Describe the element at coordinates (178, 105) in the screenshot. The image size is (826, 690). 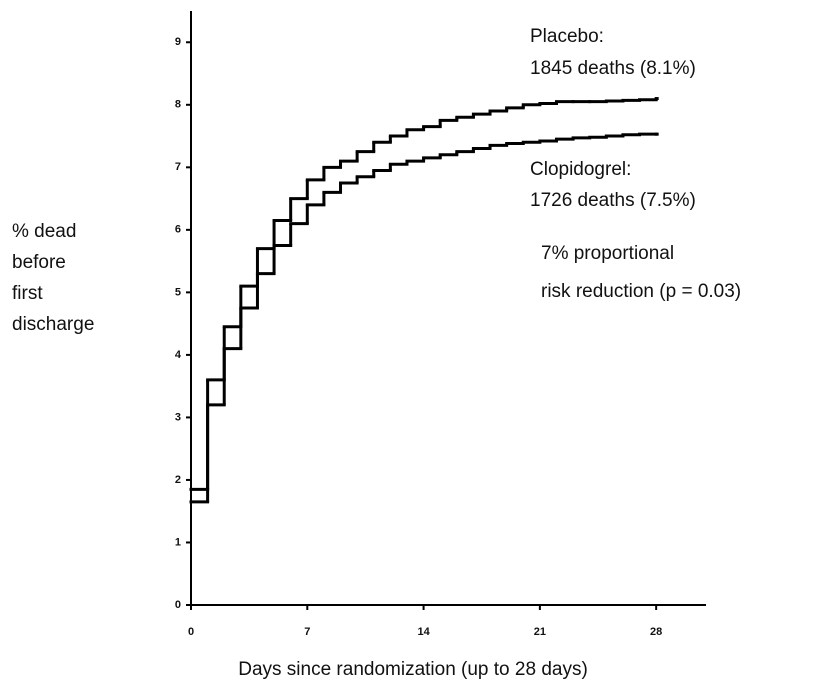
I see `y-tick-label: 8` at that location.